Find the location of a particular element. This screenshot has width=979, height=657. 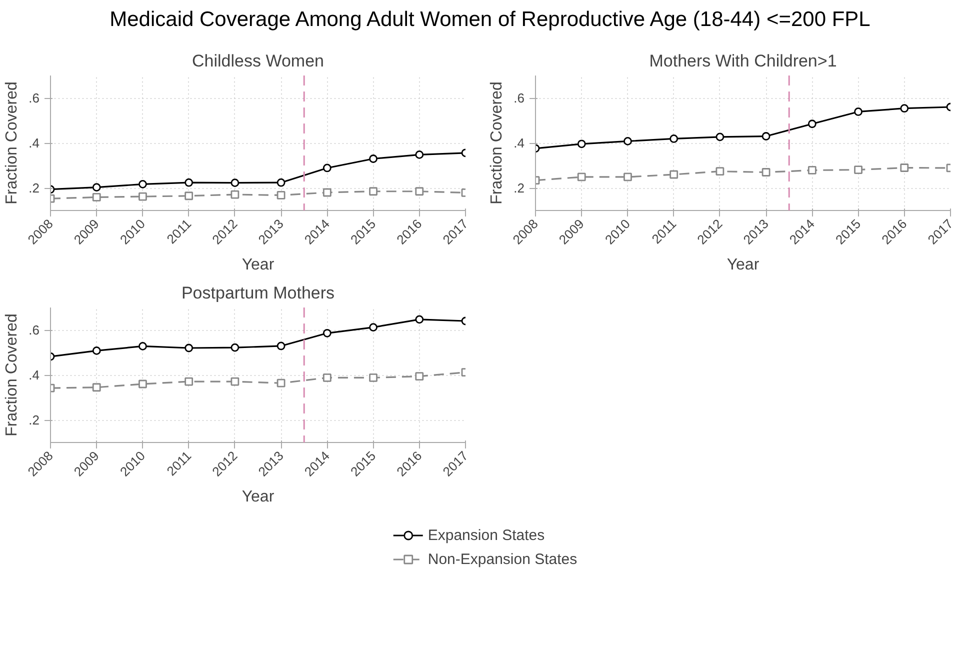

chart-title: Mothers With Children>1 is located at coordinates (743, 61).